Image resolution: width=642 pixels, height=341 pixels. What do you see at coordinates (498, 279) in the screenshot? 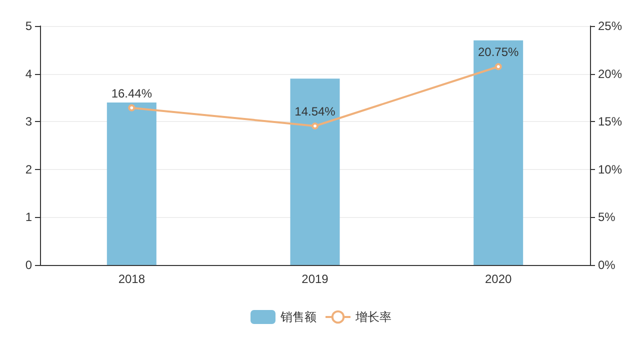
I see `x-tick-label: 2020` at bounding box center [498, 279].